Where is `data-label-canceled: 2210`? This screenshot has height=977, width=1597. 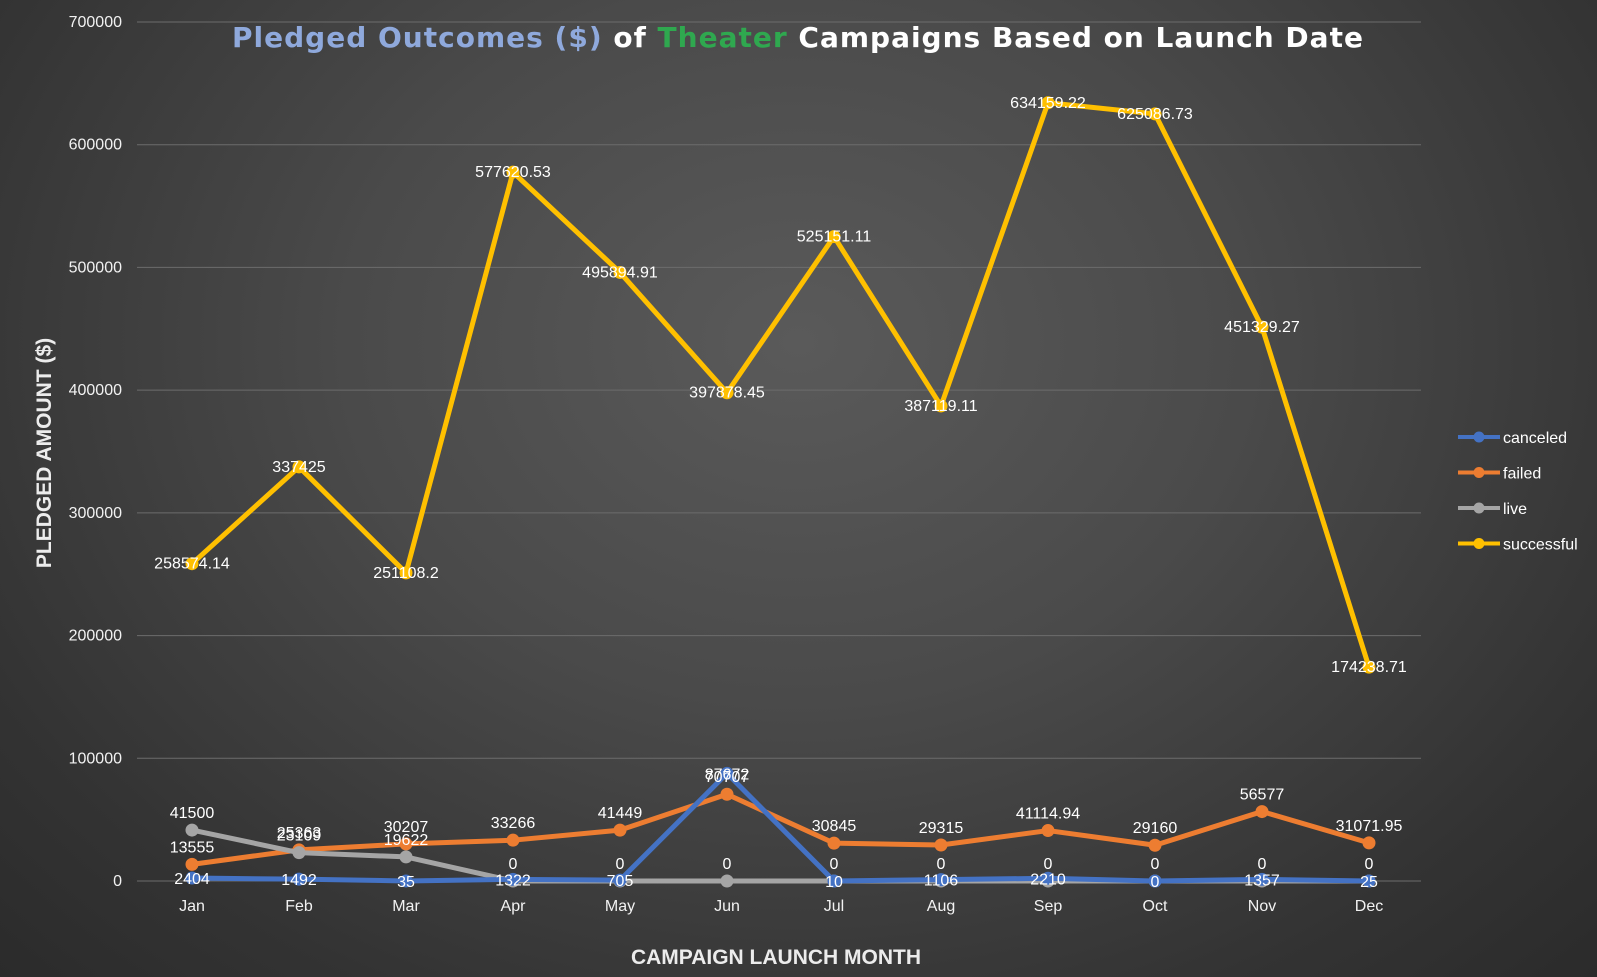
data-label-canceled: 2210 is located at coordinates (1048, 879).